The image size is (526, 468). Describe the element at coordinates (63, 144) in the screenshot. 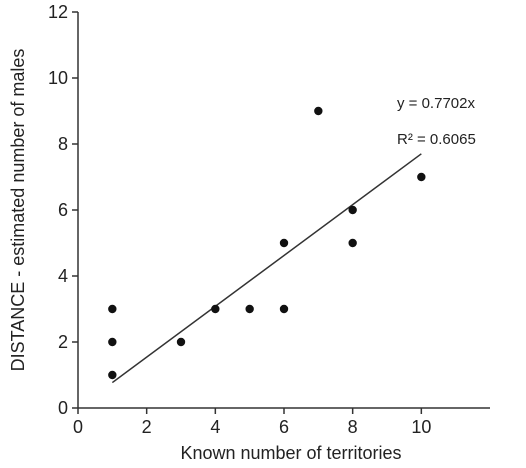

I see `y-tick-label: 8` at that location.